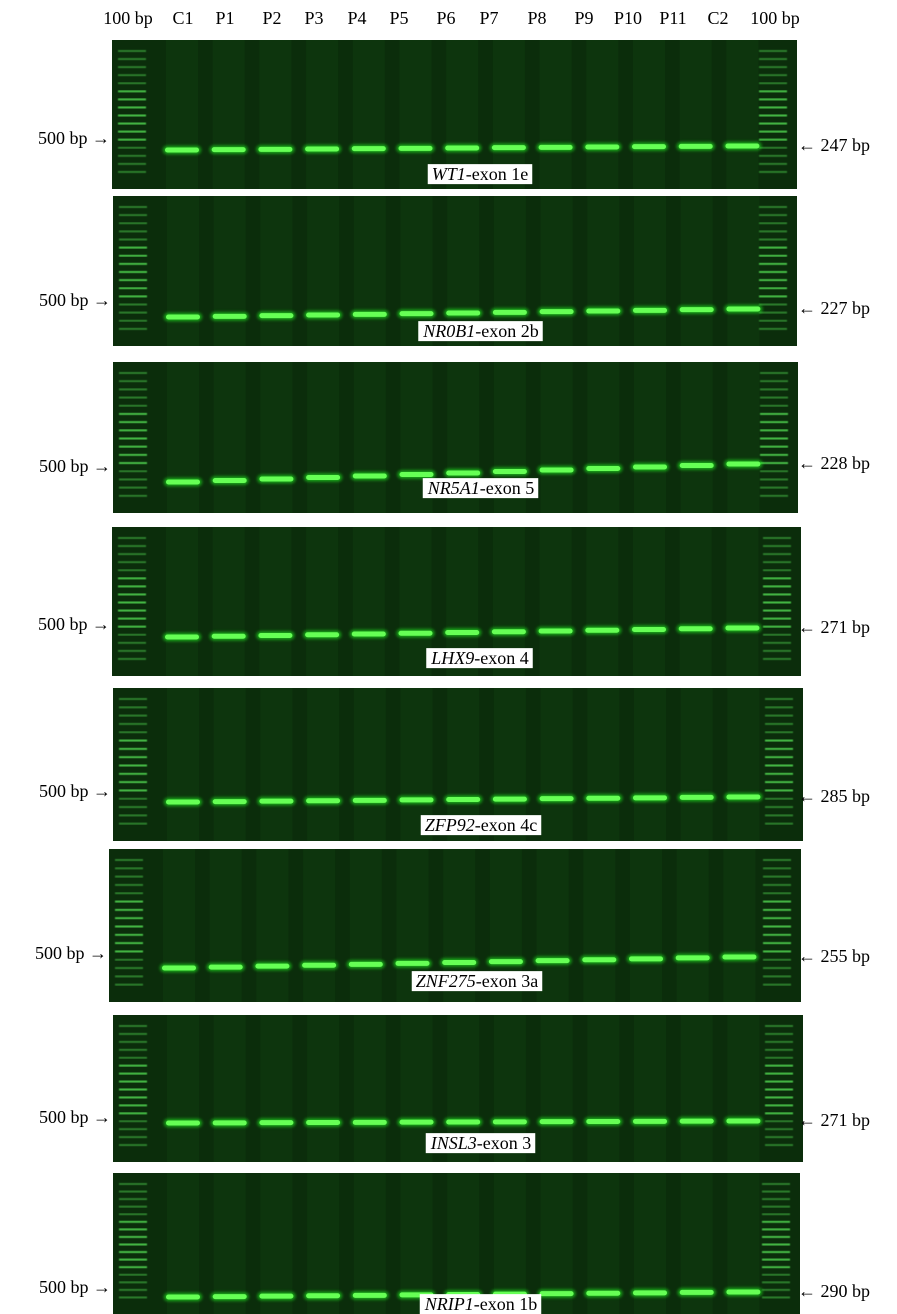 Image resolution: width=897 pixels, height=1314 pixels. Describe the element at coordinates (834, 796) in the screenshot. I see `size-label: ← 285 bp` at that location.